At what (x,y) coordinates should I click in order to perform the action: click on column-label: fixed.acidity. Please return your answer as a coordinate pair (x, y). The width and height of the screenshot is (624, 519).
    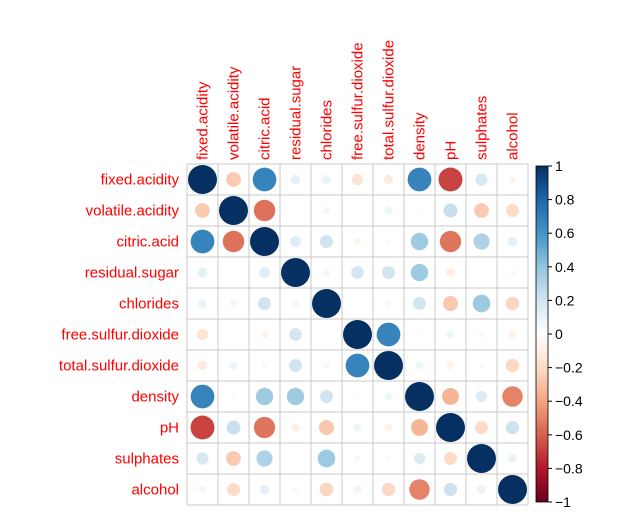
    Looking at the image, I should click on (203, 120).